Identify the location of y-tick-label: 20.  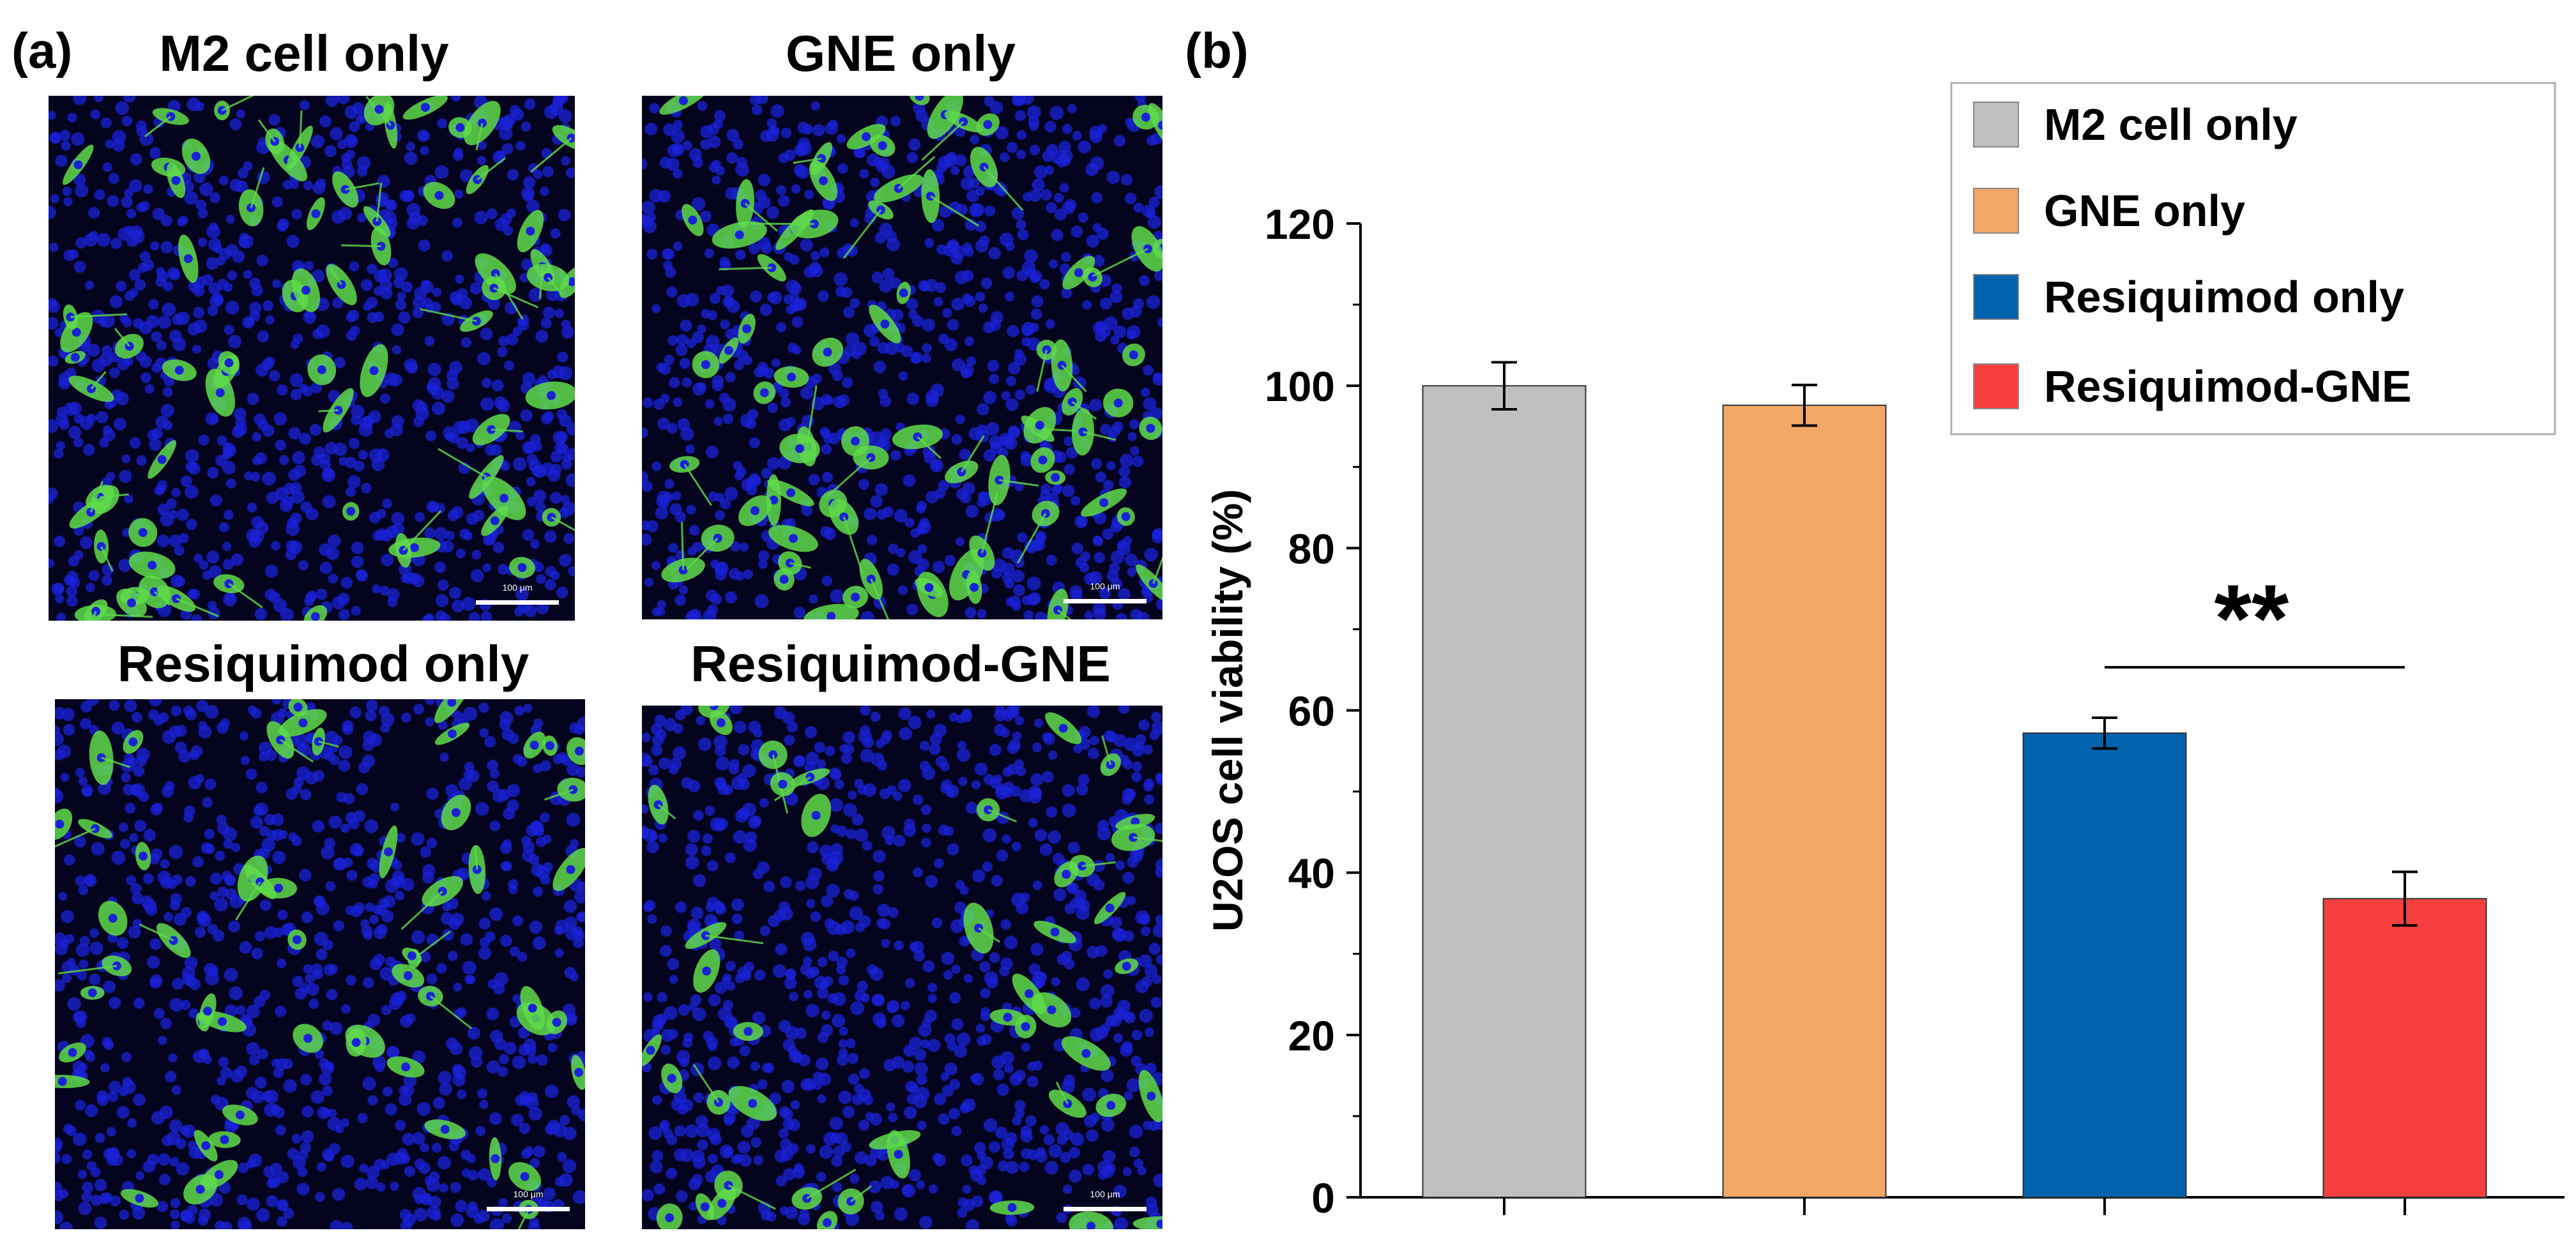
(1312, 1036).